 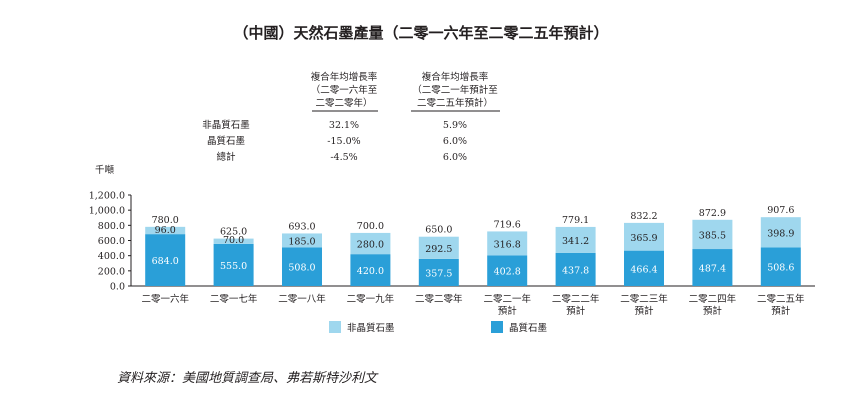 I want to click on bar-label-amorphous: 185.0, so click(x=301, y=241).